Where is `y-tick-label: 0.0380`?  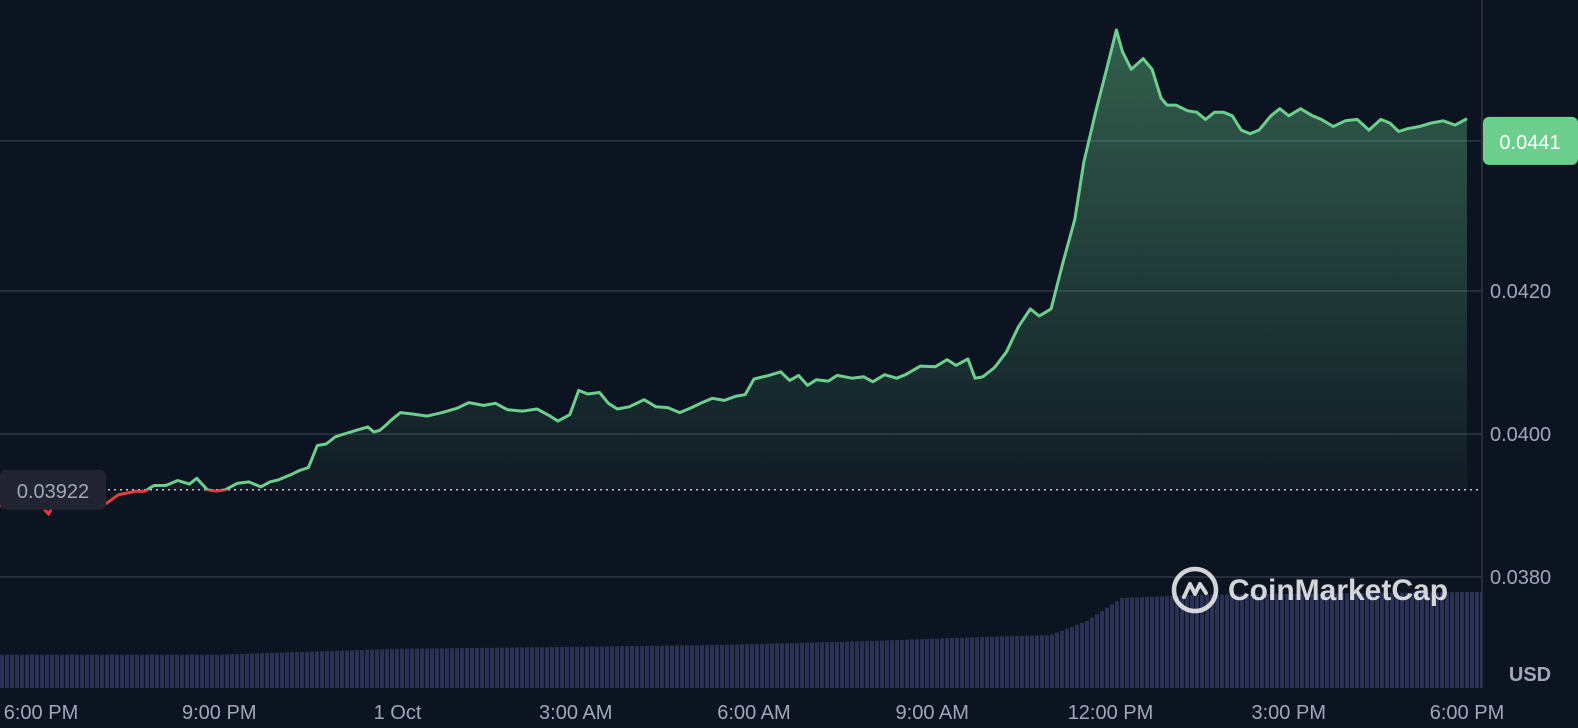 y-tick-label: 0.0380 is located at coordinates (1520, 578).